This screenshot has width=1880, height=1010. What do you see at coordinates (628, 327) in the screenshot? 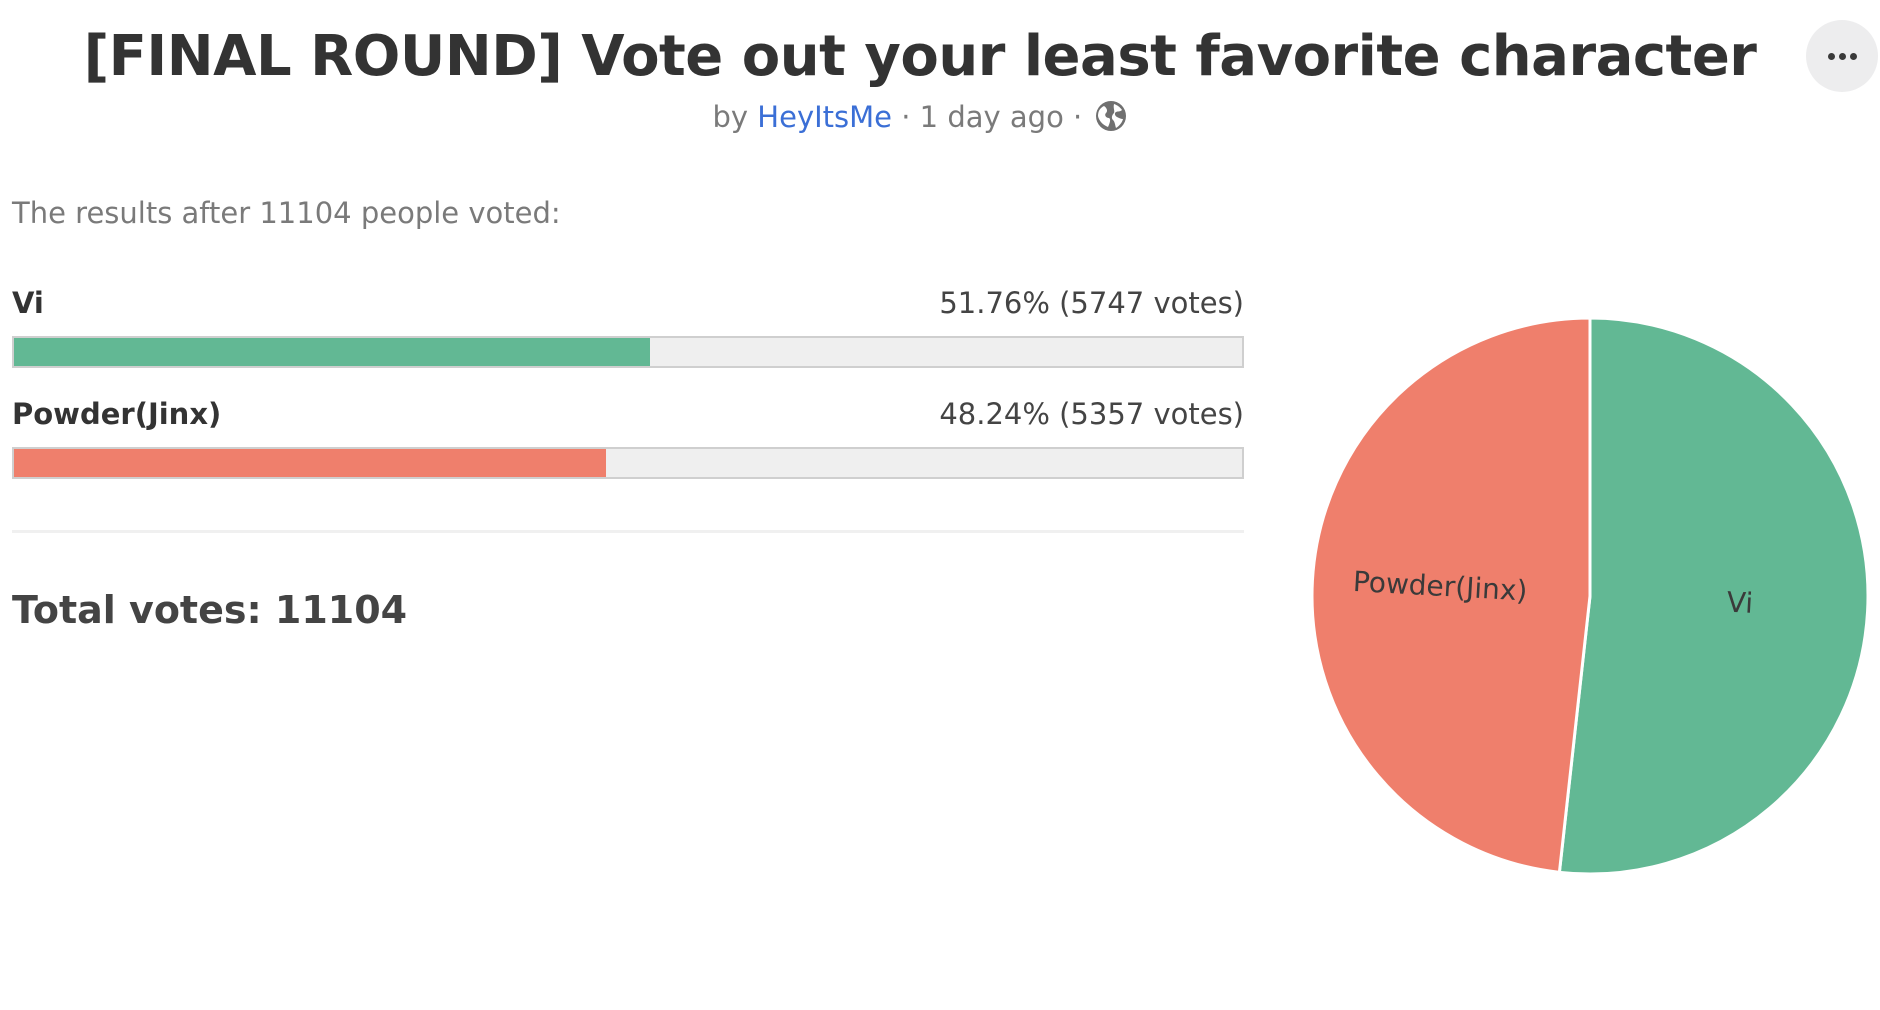
I see `poll-option-vi: Vi 51.76% (5747 votes)` at bounding box center [628, 327].